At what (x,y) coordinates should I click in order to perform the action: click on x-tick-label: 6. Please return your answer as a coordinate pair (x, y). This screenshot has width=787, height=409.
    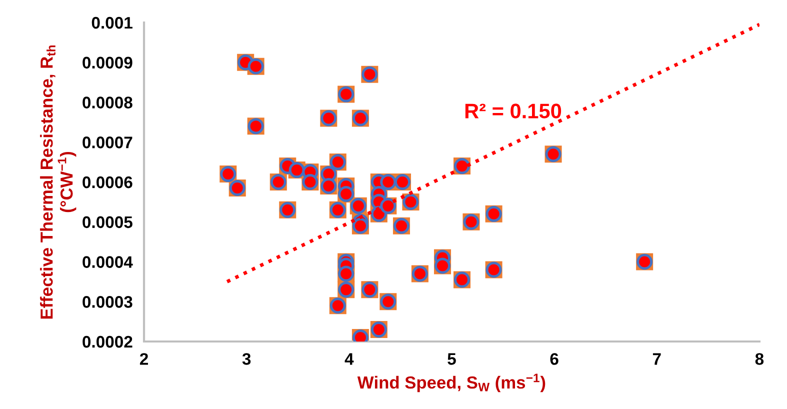
    Looking at the image, I should click on (554, 359).